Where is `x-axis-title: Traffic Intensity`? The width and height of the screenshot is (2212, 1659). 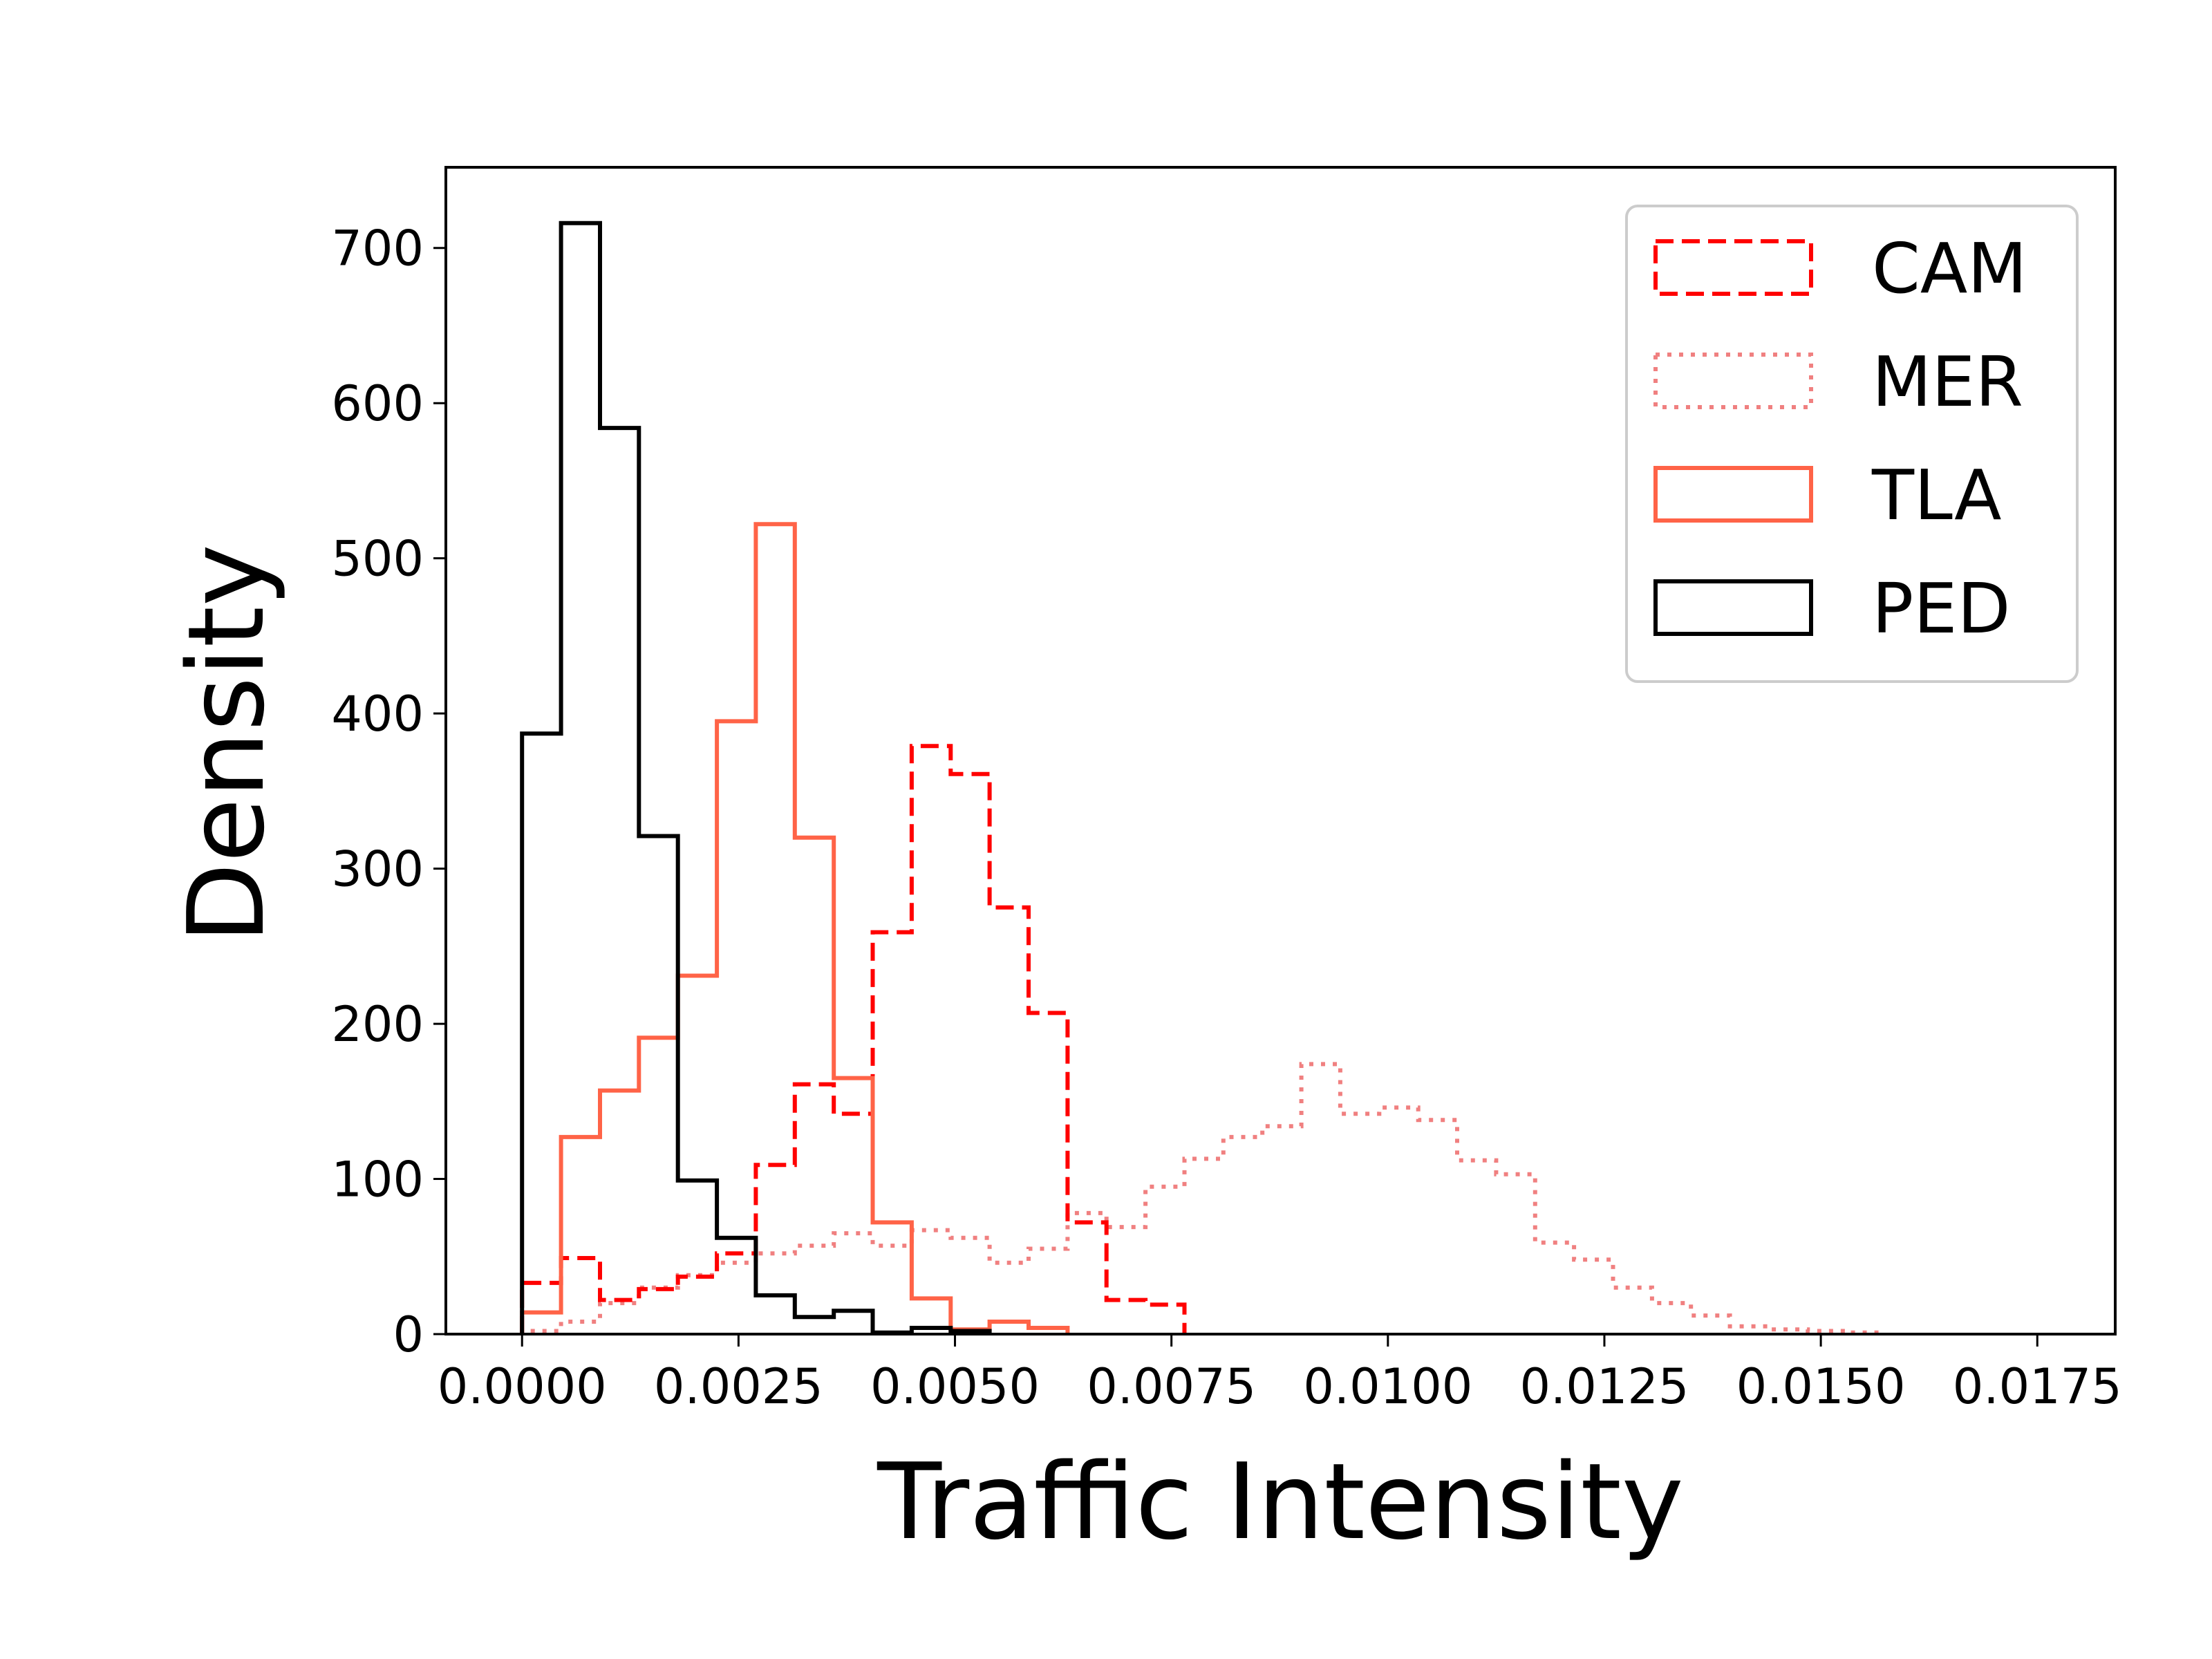
x-axis-title: Traffic Intensity is located at coordinates (1281, 1502).